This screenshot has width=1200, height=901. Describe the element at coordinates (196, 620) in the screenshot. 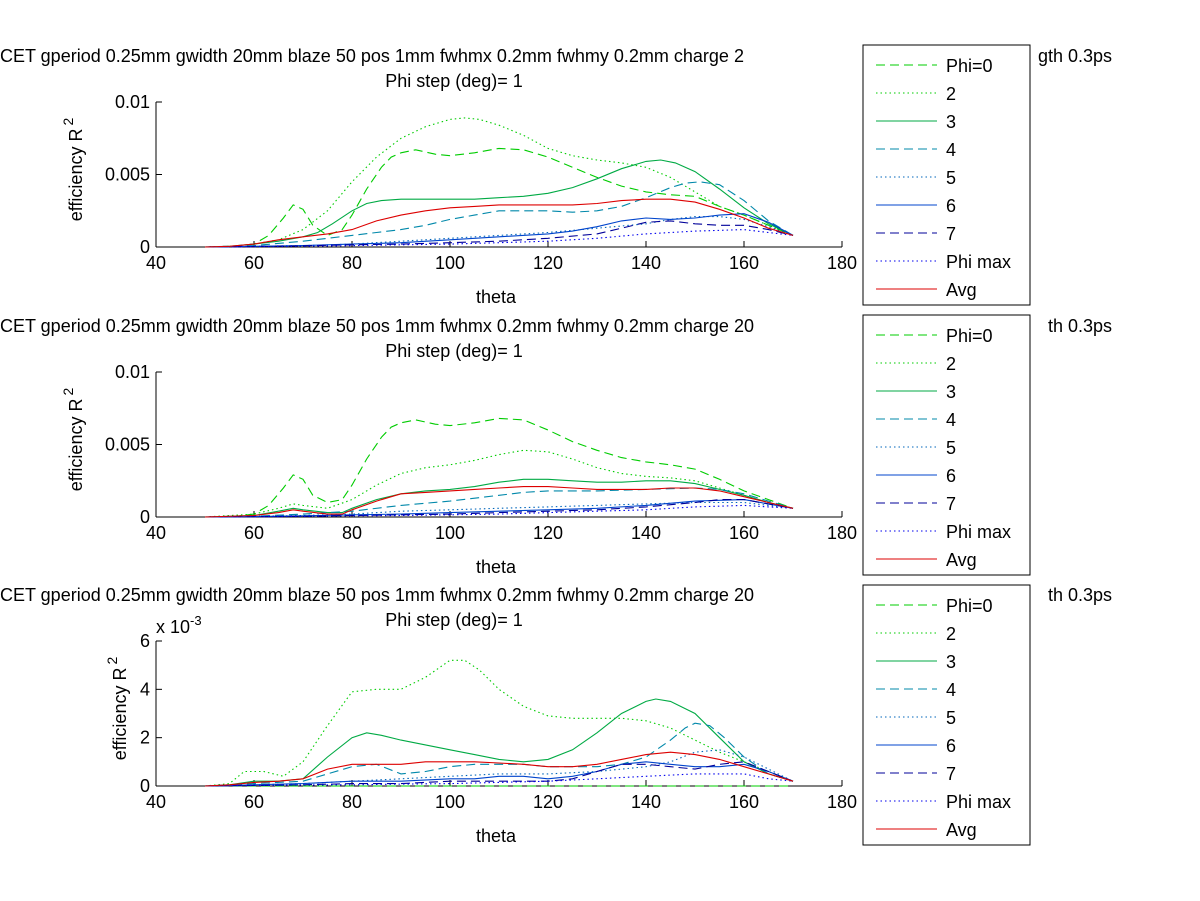

I see `y-exponent-power: -3` at that location.